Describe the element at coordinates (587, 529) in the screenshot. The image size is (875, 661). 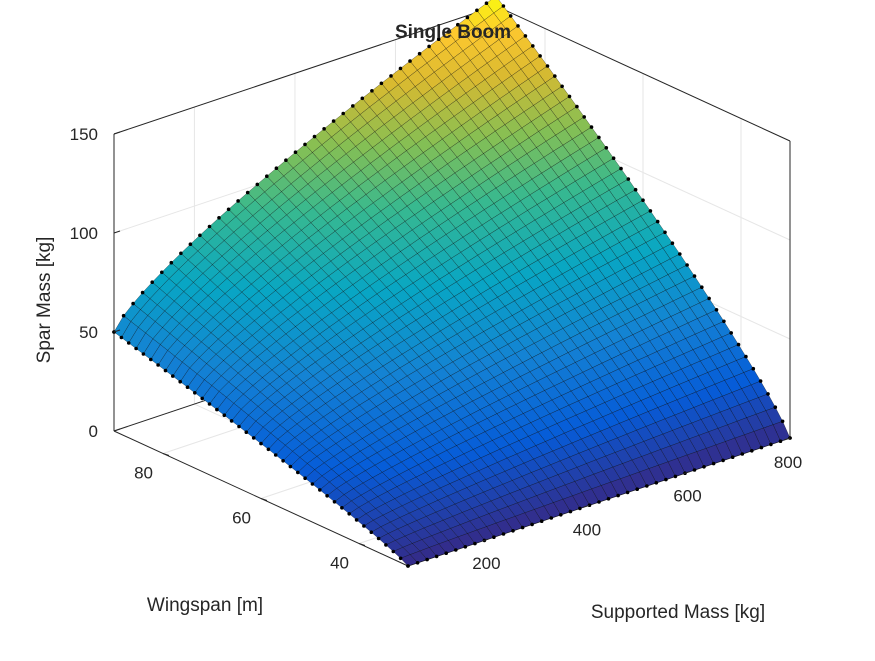
I see `x-tick-label-1: 400` at that location.